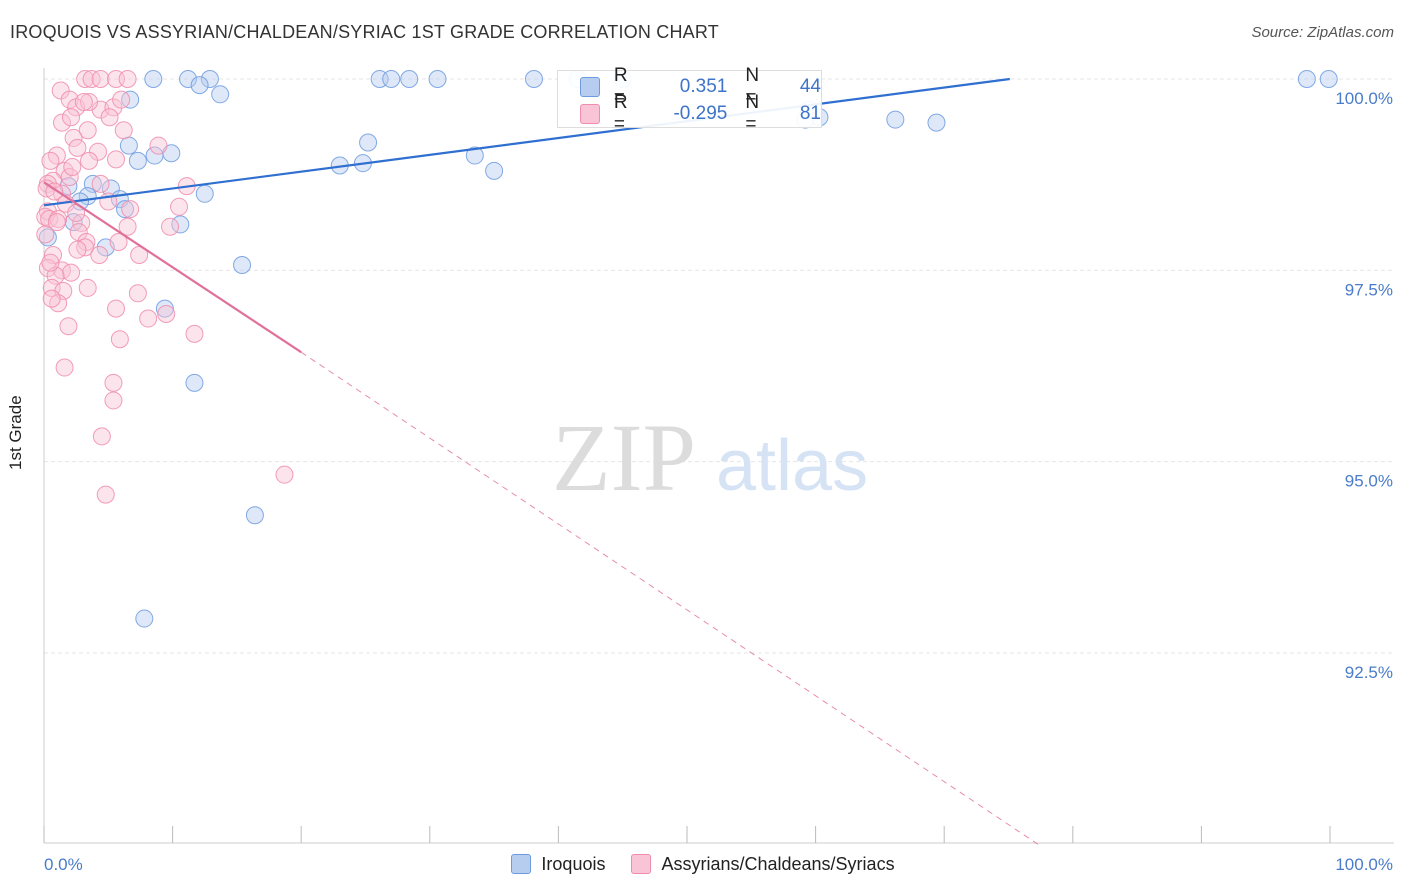  Describe the element at coordinates (810, 86) in the screenshot. I see `n-value: 44` at that location.